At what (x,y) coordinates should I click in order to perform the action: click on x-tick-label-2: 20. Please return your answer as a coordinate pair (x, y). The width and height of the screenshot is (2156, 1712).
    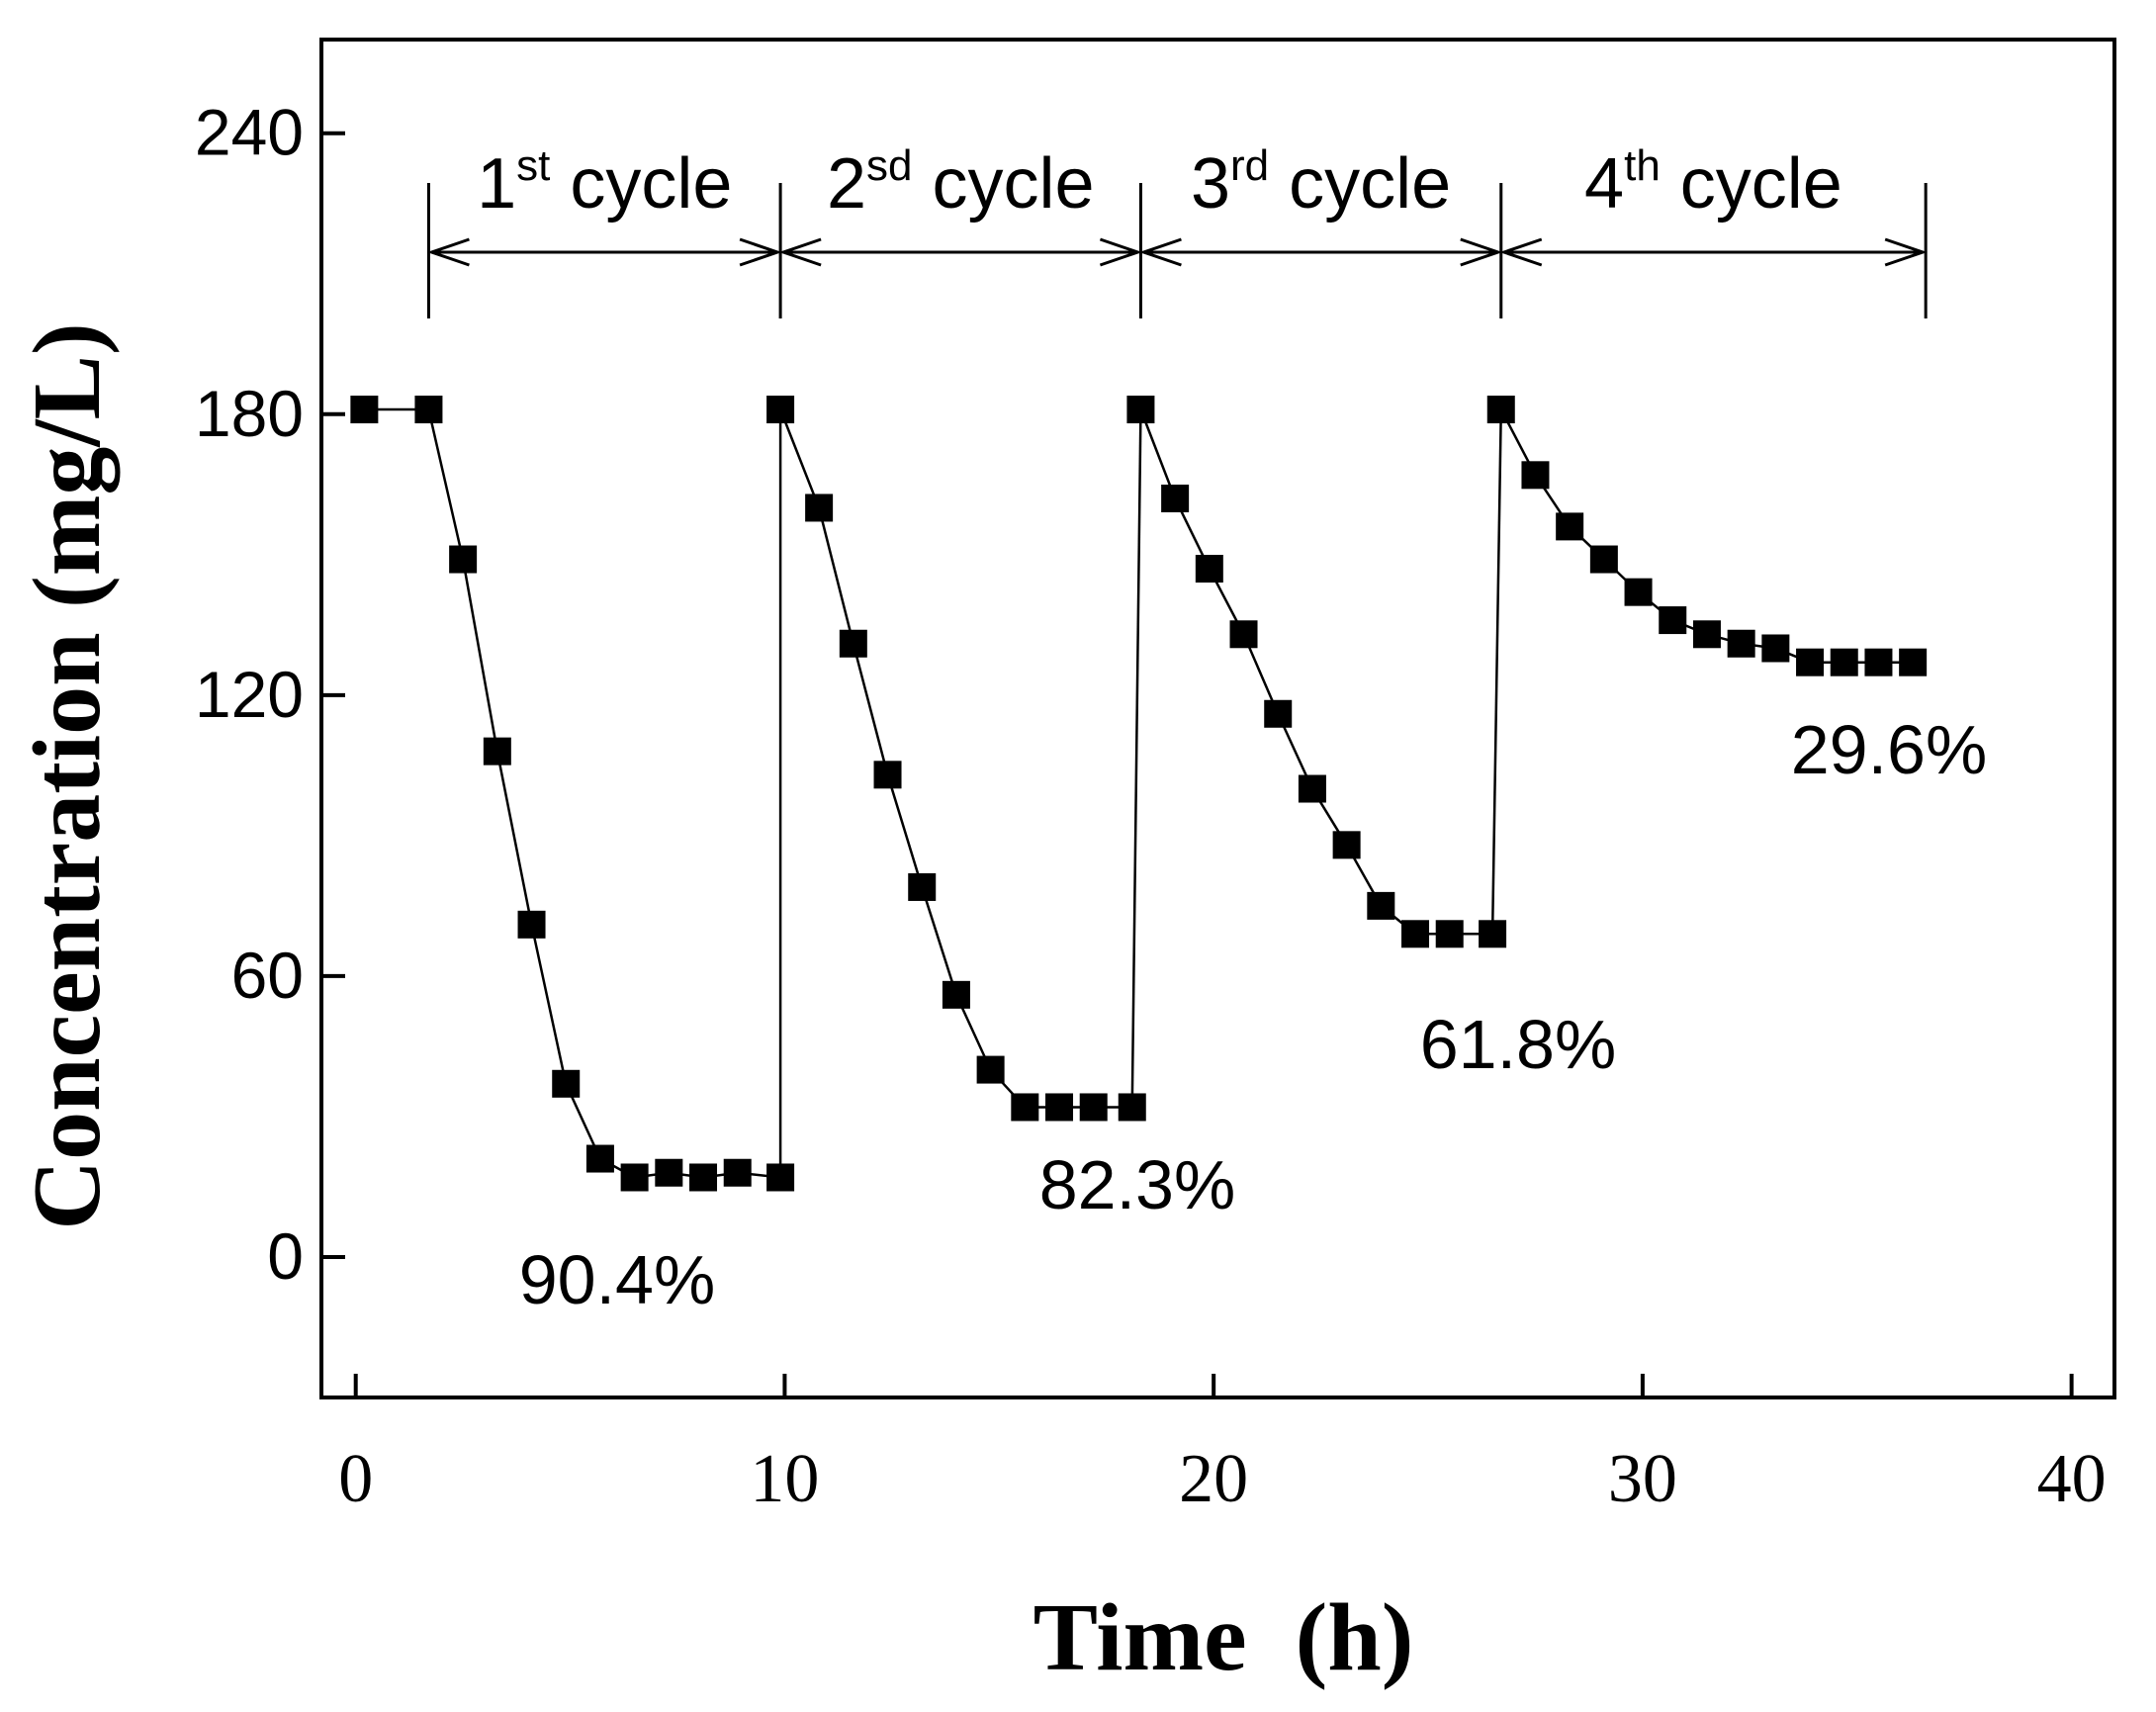
    Looking at the image, I should click on (1213, 1479).